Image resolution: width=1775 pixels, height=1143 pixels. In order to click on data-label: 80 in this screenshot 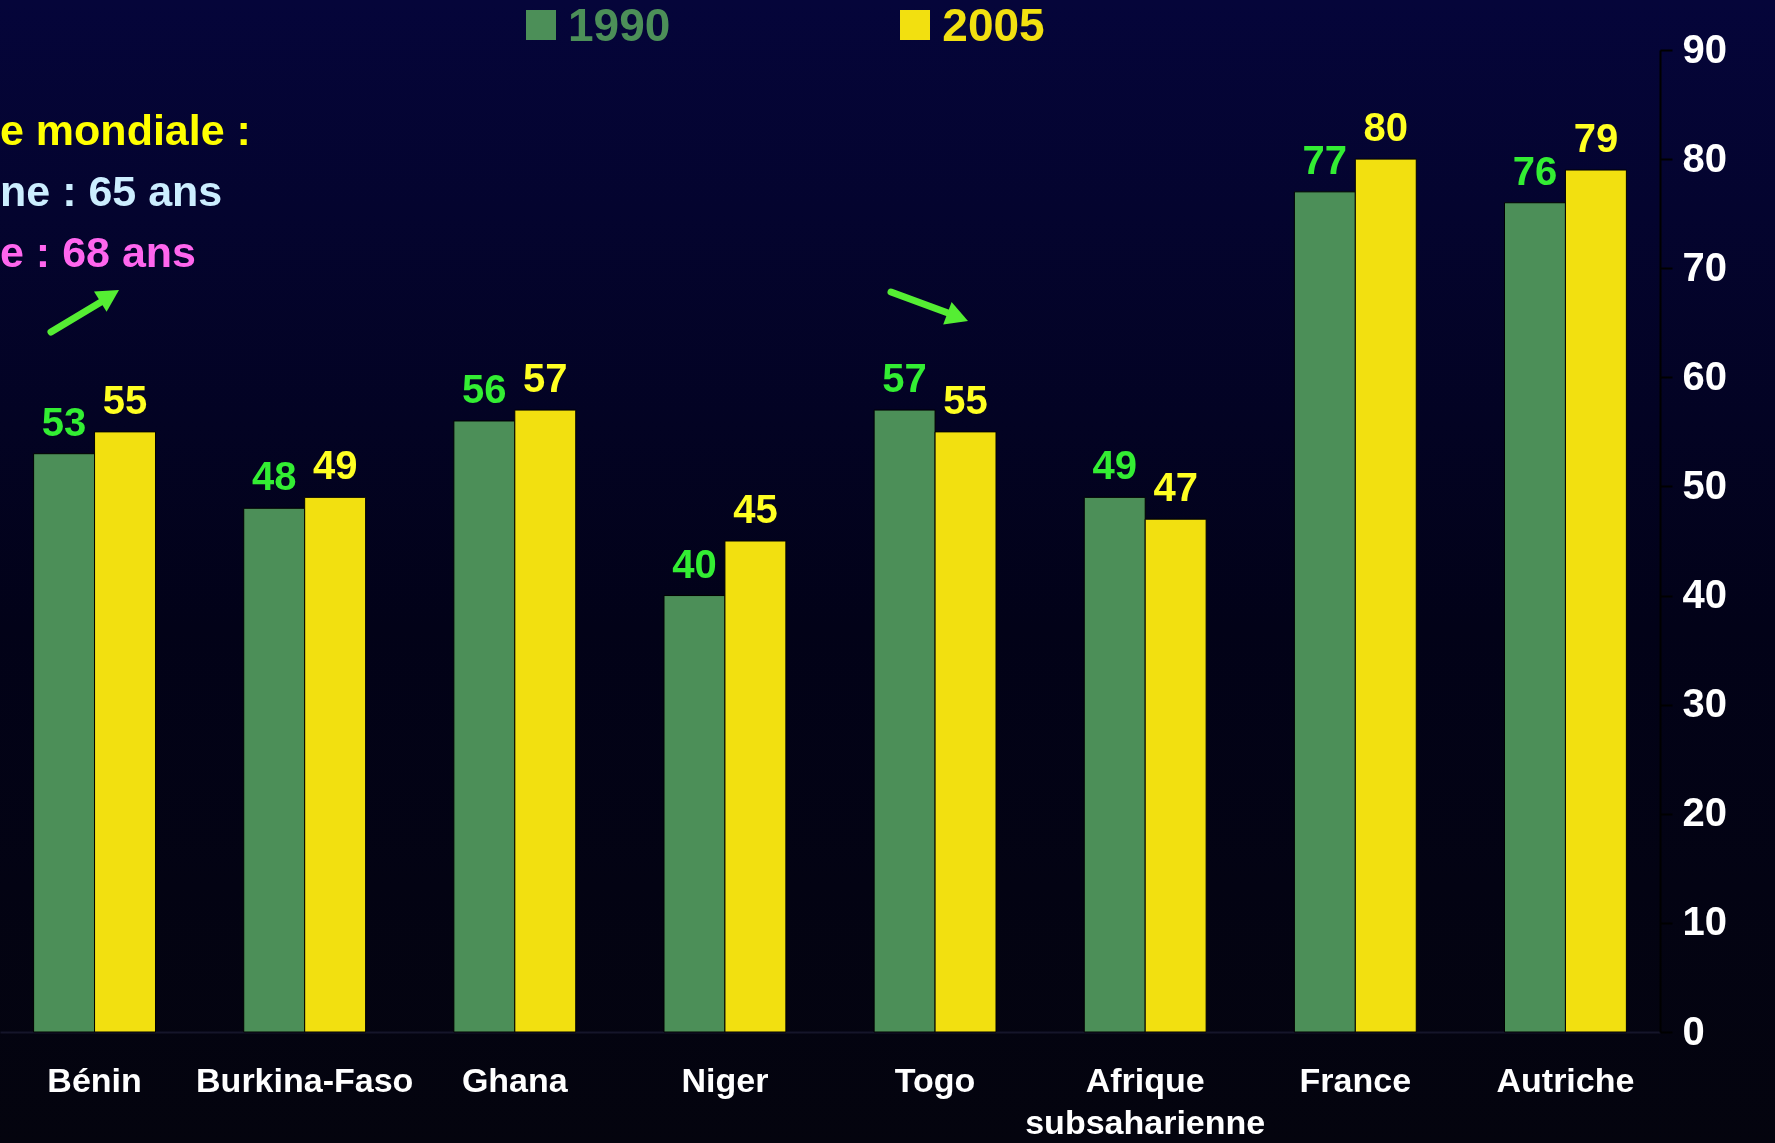, I will do `click(1386, 127)`.